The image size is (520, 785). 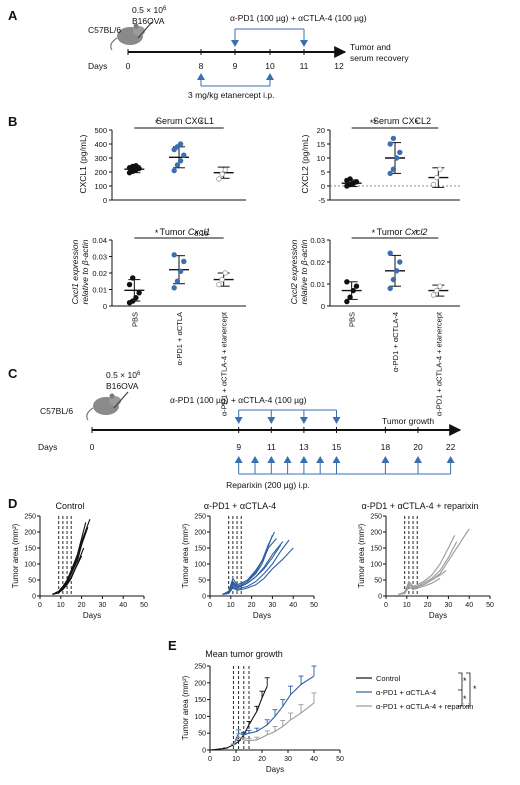 I want to click on cell-line-label-a: B16OVA, so click(x=148, y=21).